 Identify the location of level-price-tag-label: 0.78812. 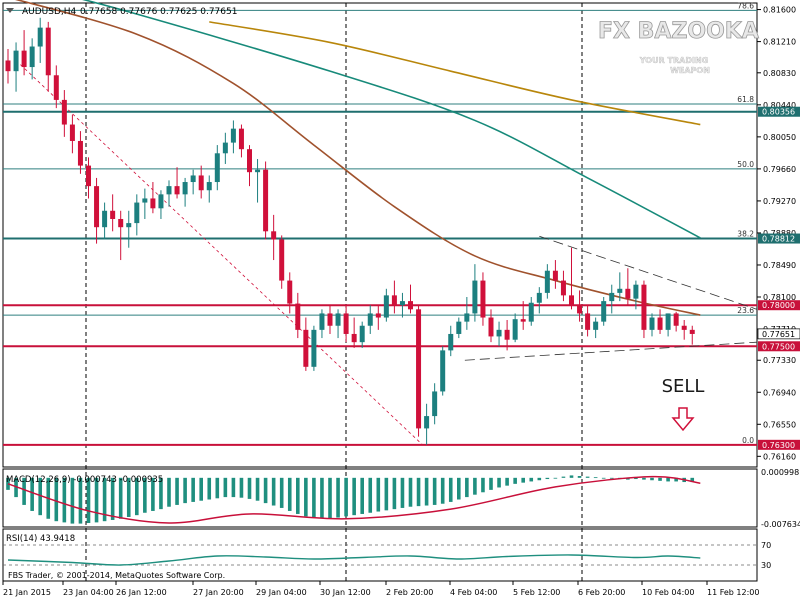
(778, 239).